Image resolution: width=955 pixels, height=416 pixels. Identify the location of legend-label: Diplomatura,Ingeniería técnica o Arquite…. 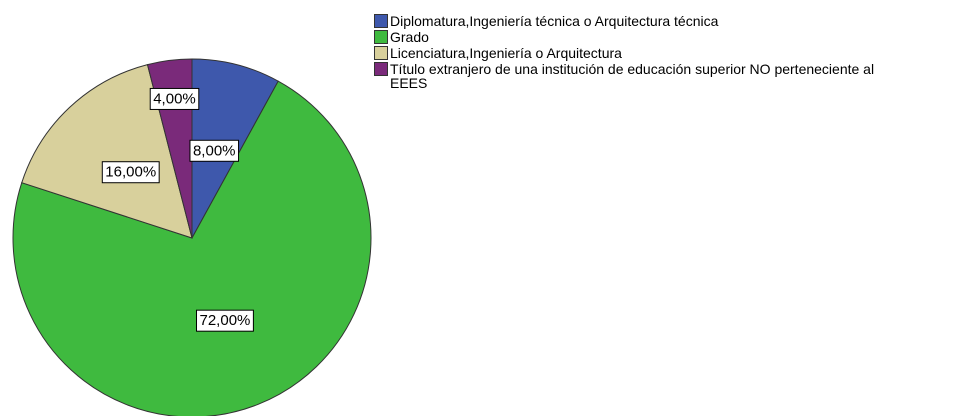
(554, 21).